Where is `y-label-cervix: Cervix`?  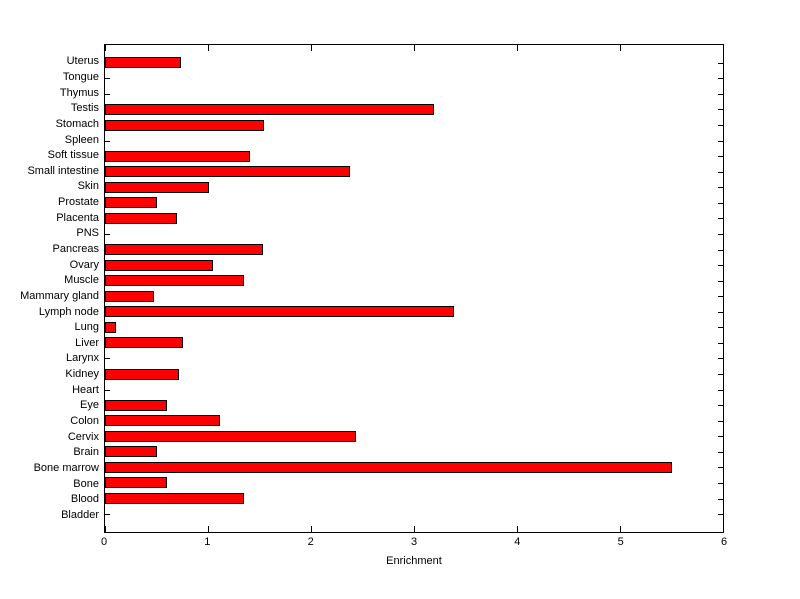 y-label-cervix: Cervix is located at coordinates (83, 436).